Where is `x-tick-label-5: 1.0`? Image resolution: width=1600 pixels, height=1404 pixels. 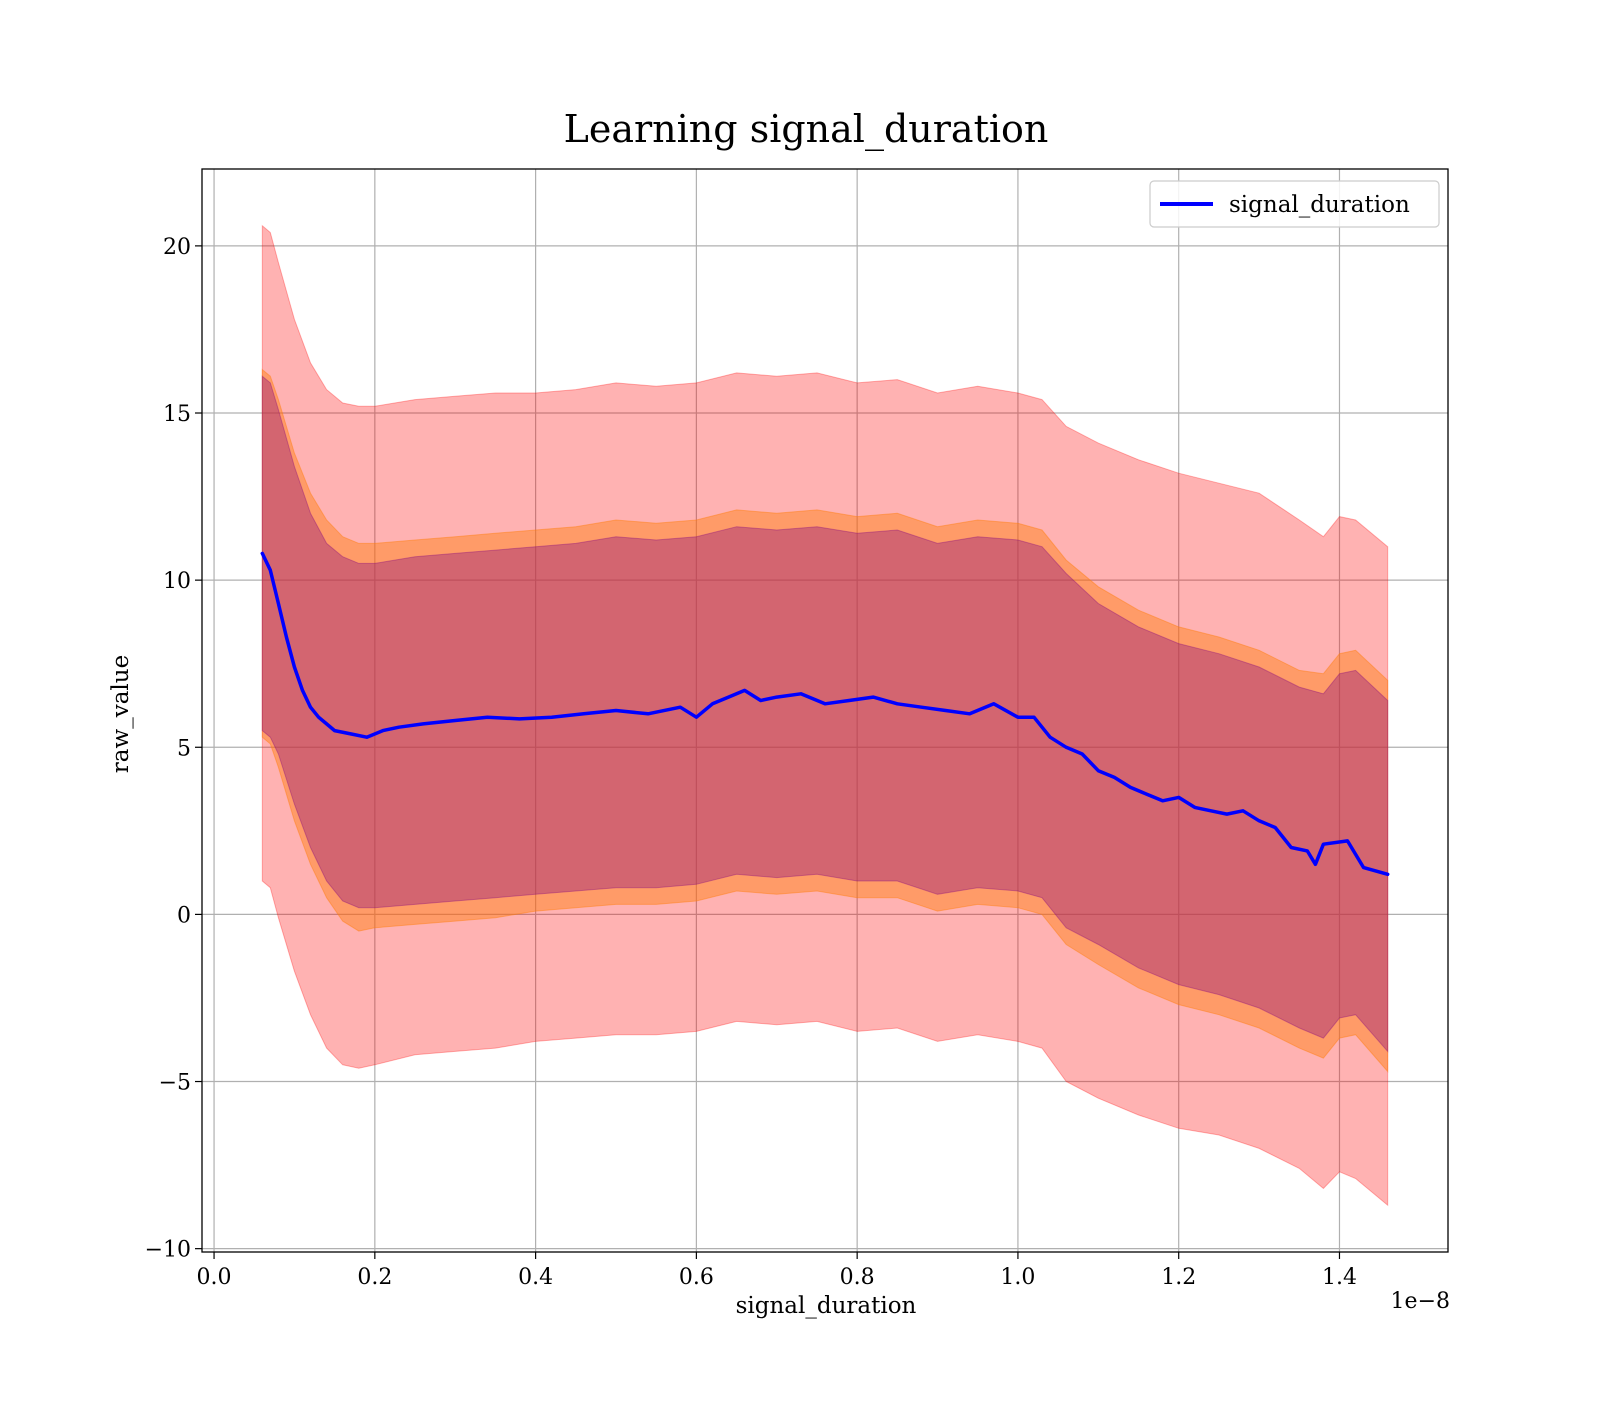 x-tick-label-5: 1.0 is located at coordinates (1017, 1277).